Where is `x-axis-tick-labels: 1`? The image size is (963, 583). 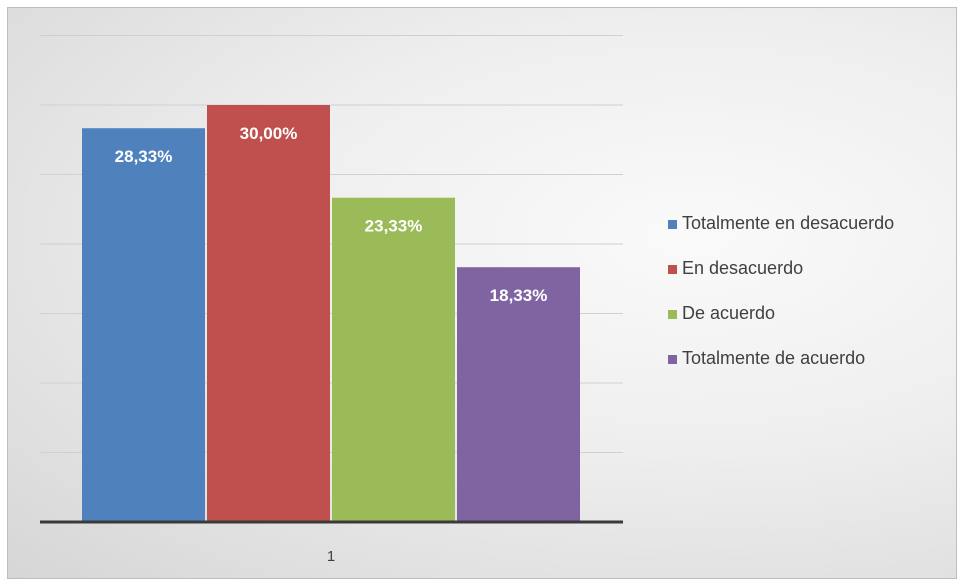 x-axis-tick-labels: 1 is located at coordinates (331, 556).